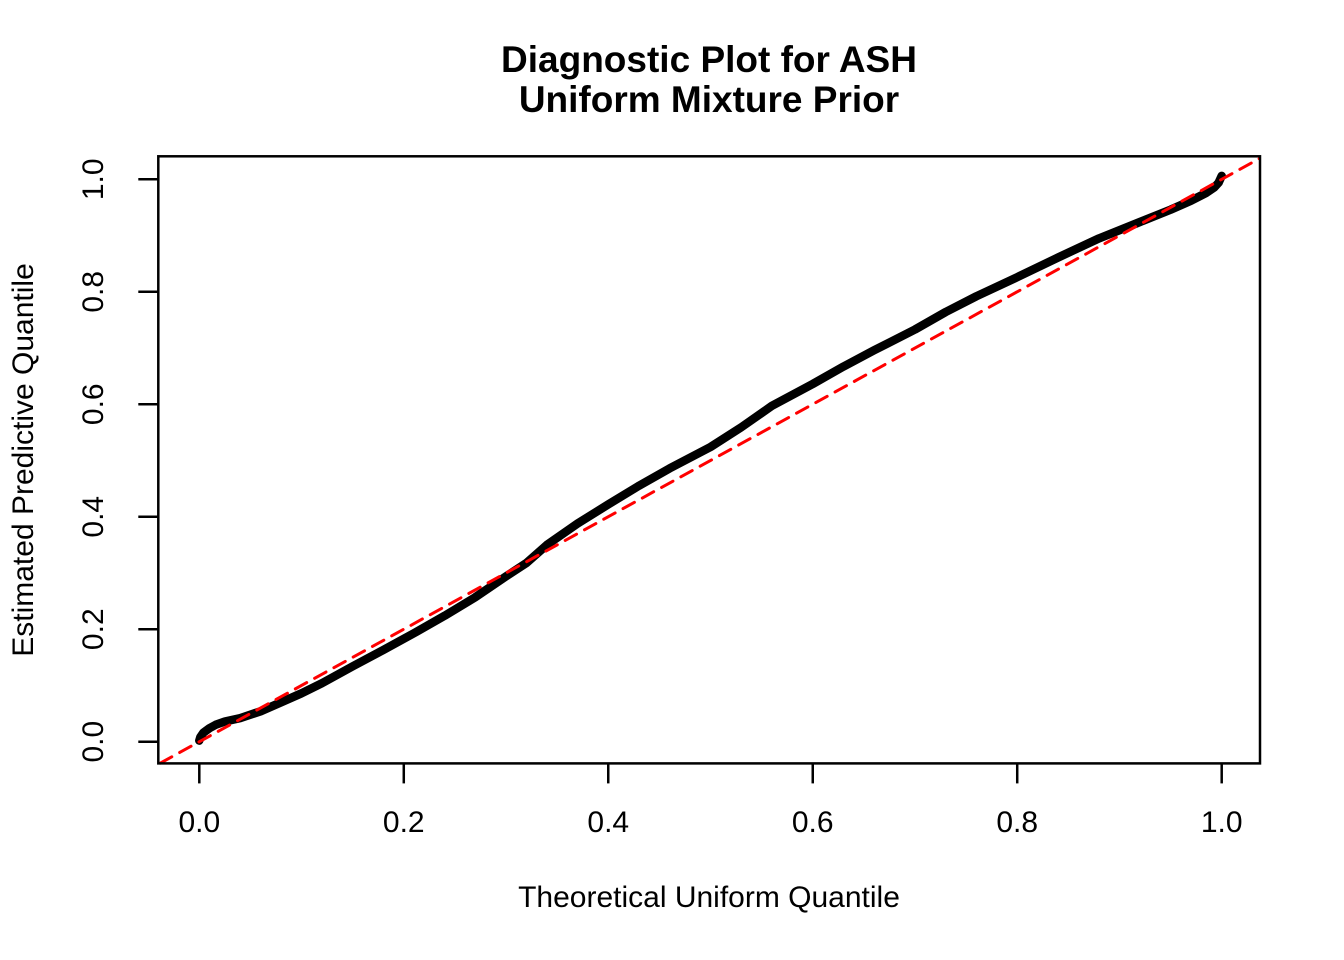 The image size is (1344, 960). I want to click on x-axis-tick-label: 0.8, so click(1017, 822).